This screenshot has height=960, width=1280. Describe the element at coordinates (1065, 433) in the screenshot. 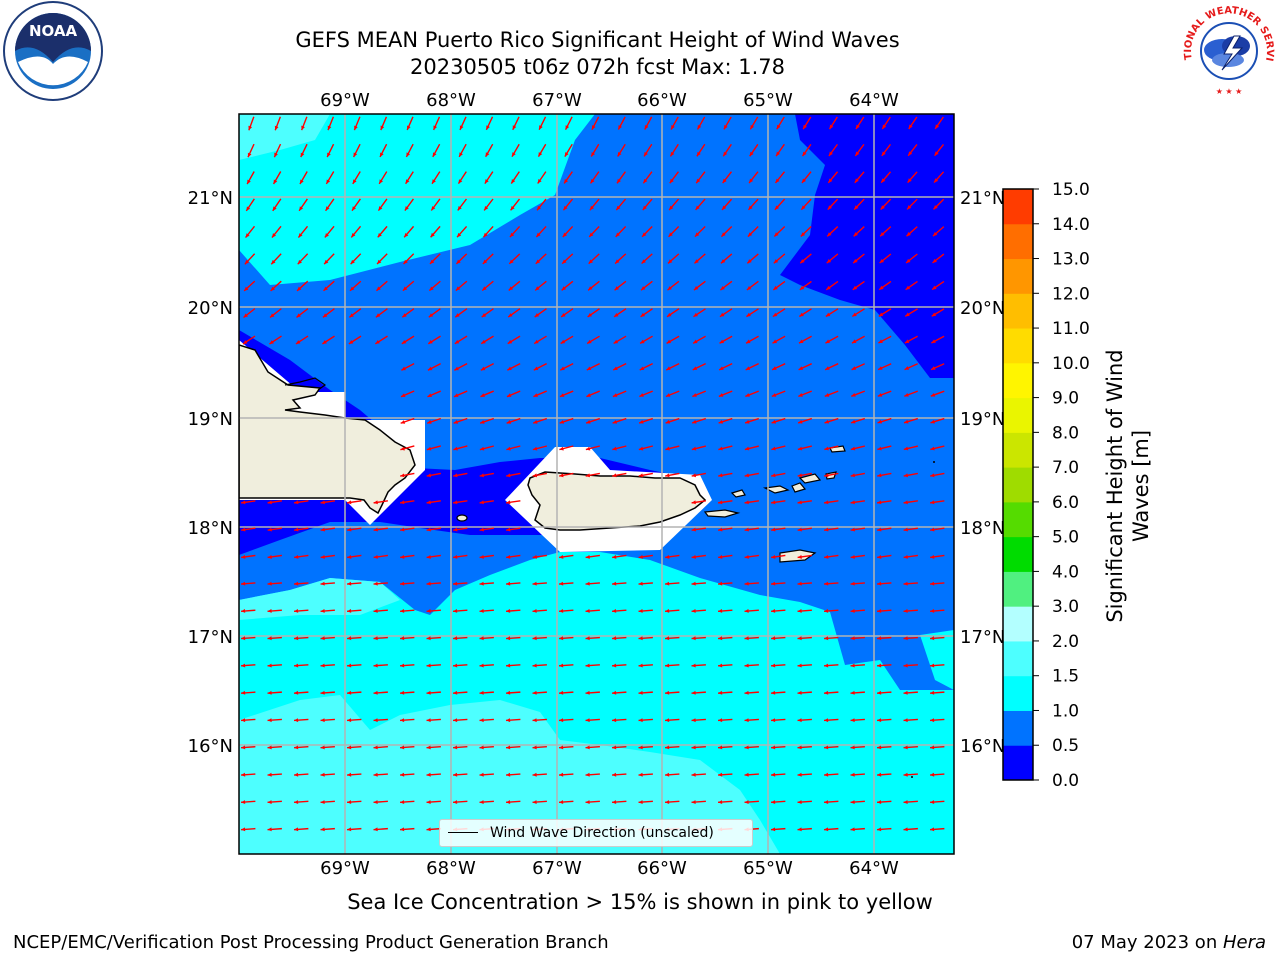

I see `colorbar-tick-label: 8.0` at that location.